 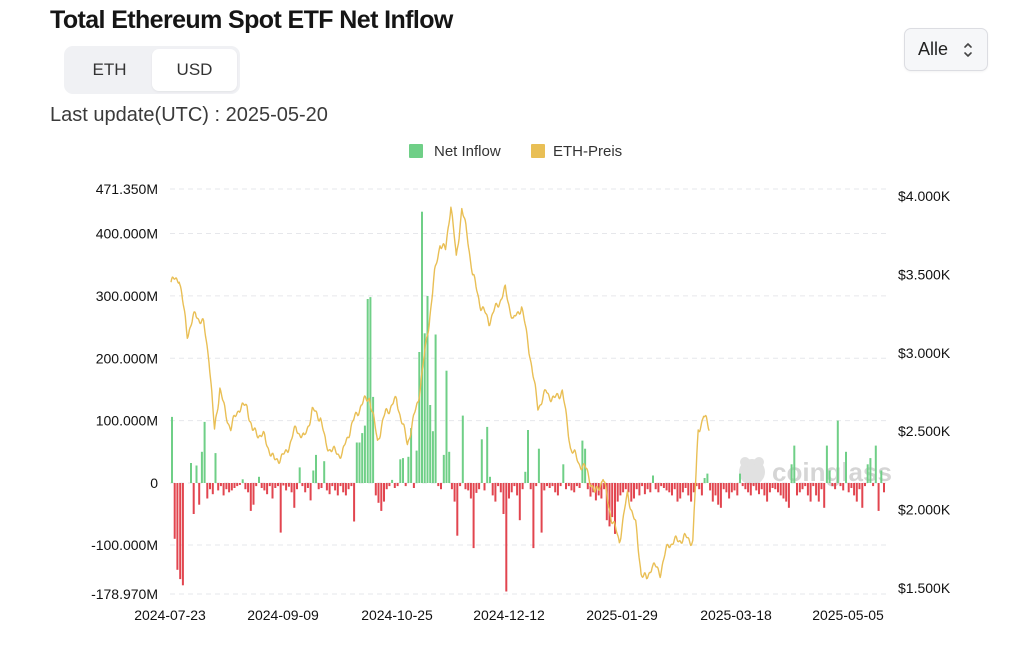 What do you see at coordinates (924, 431) in the screenshot?
I see `right-axis-tick-label: $2.500K` at bounding box center [924, 431].